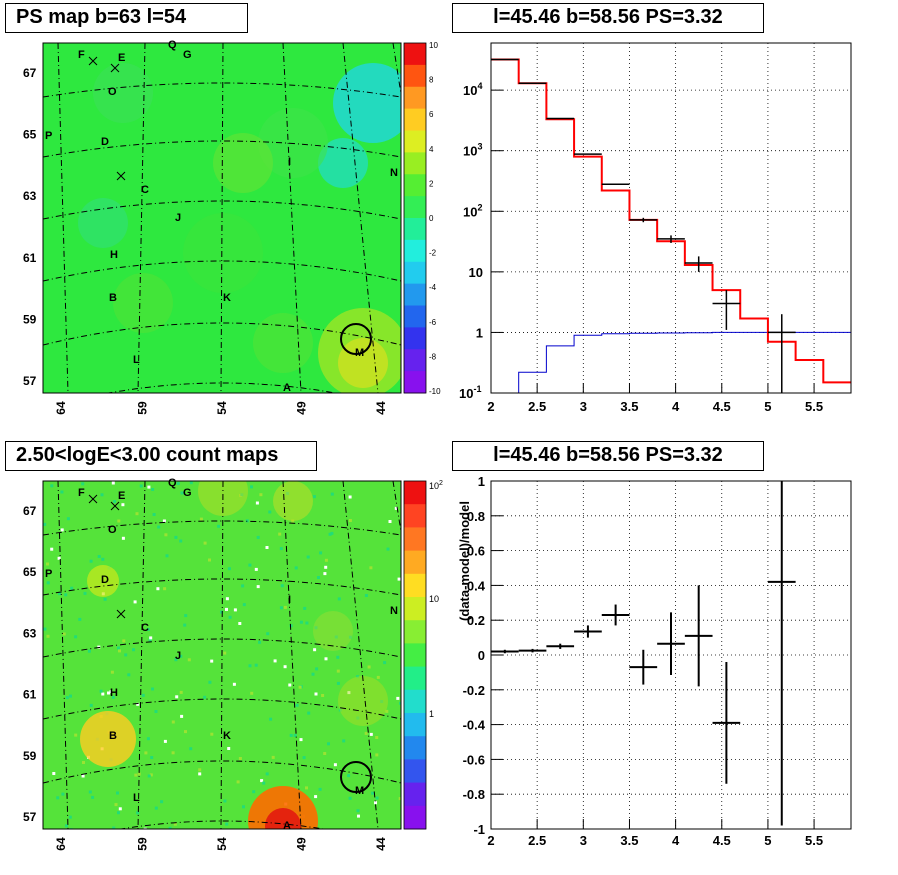 The height and width of the screenshot is (875, 898). I want to click on source-label-c: C, so click(145, 628).